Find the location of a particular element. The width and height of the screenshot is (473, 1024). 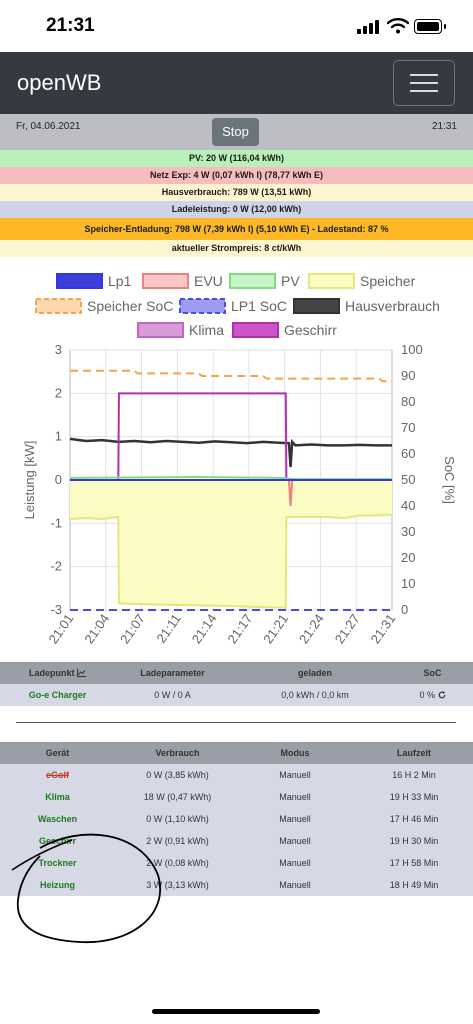

device-name-trockner: Trockner is located at coordinates (57, 863).